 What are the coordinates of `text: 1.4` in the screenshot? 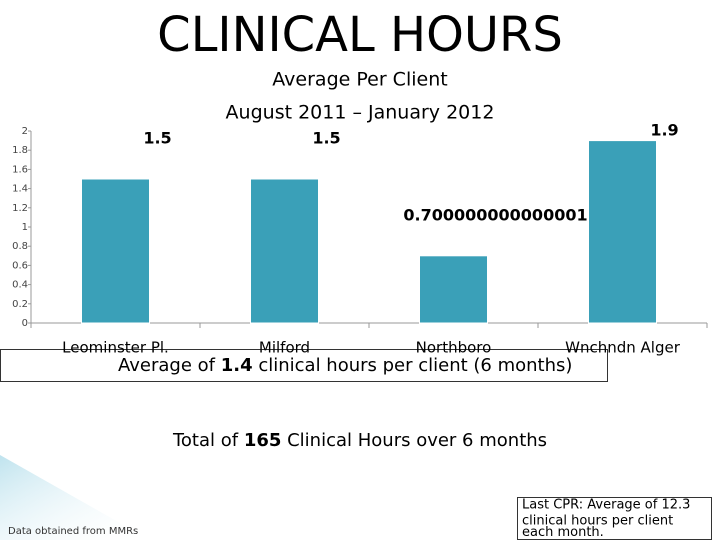 It's located at (237, 365).